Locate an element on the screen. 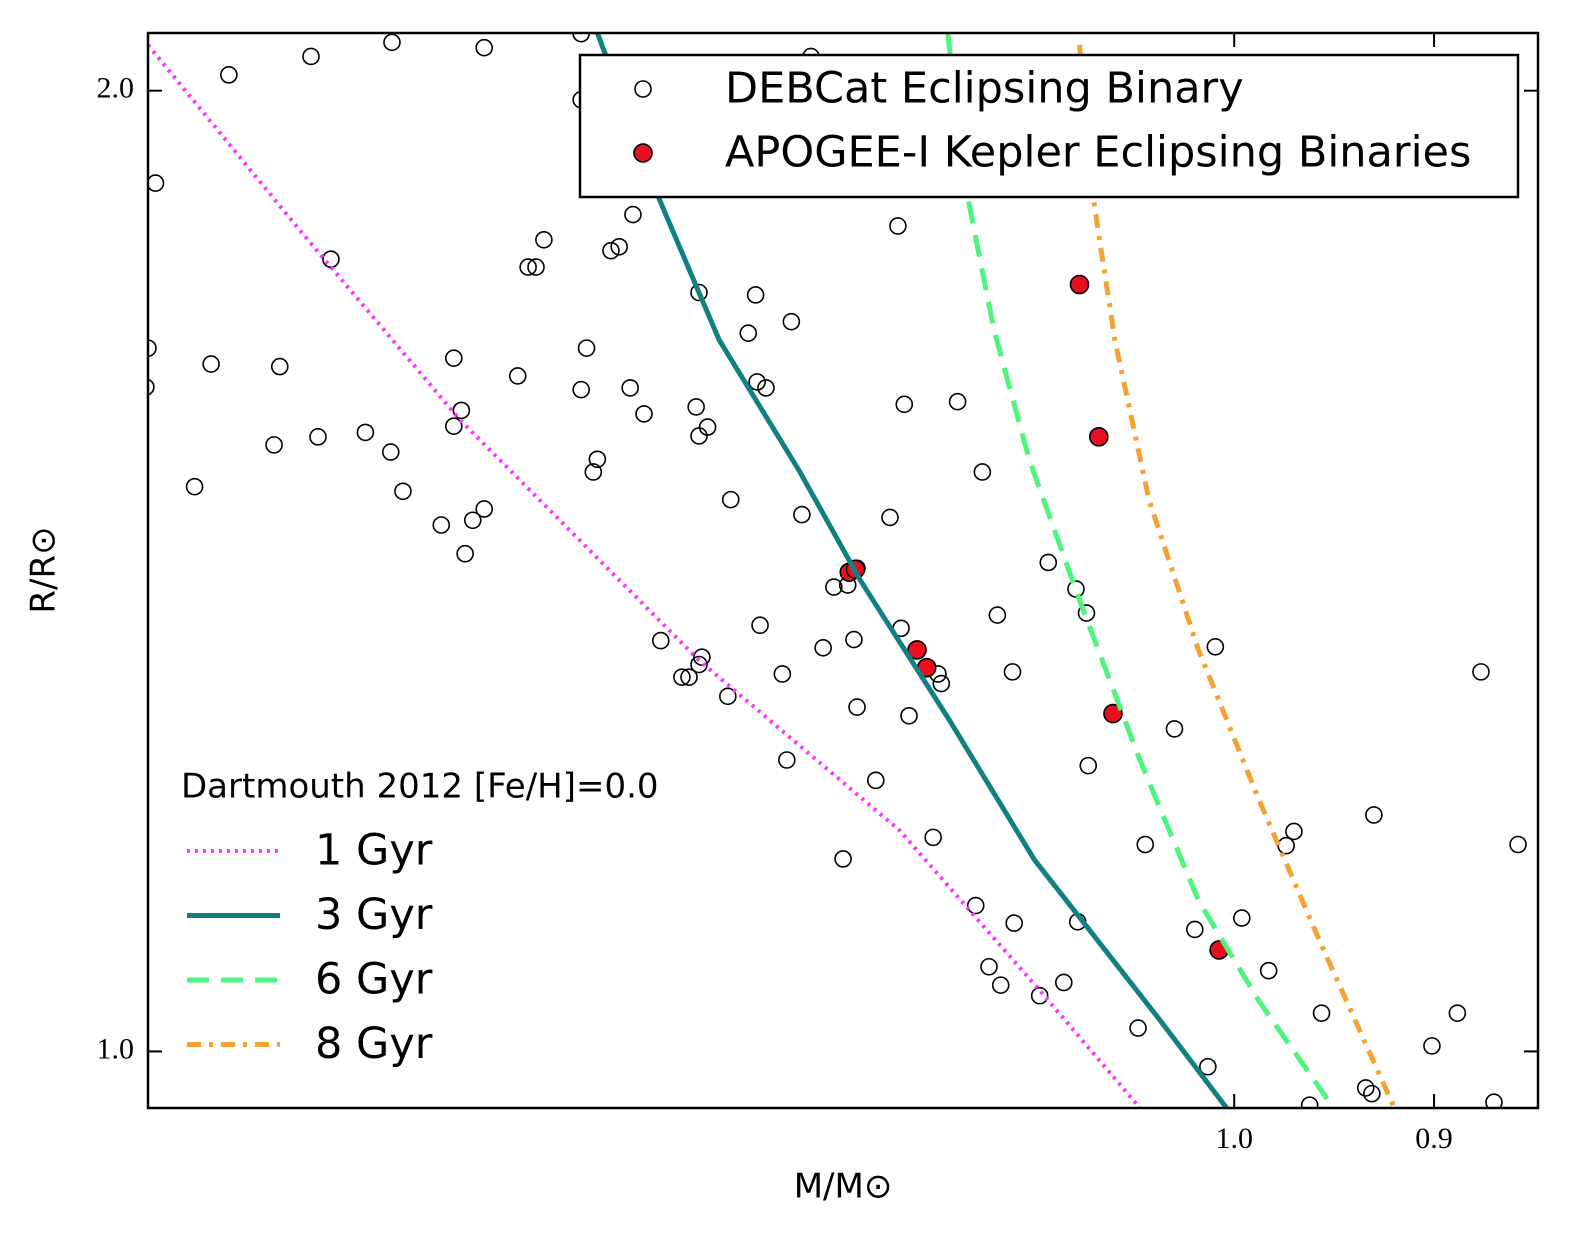  legend-label: 6 Gyr is located at coordinates (374, 980).